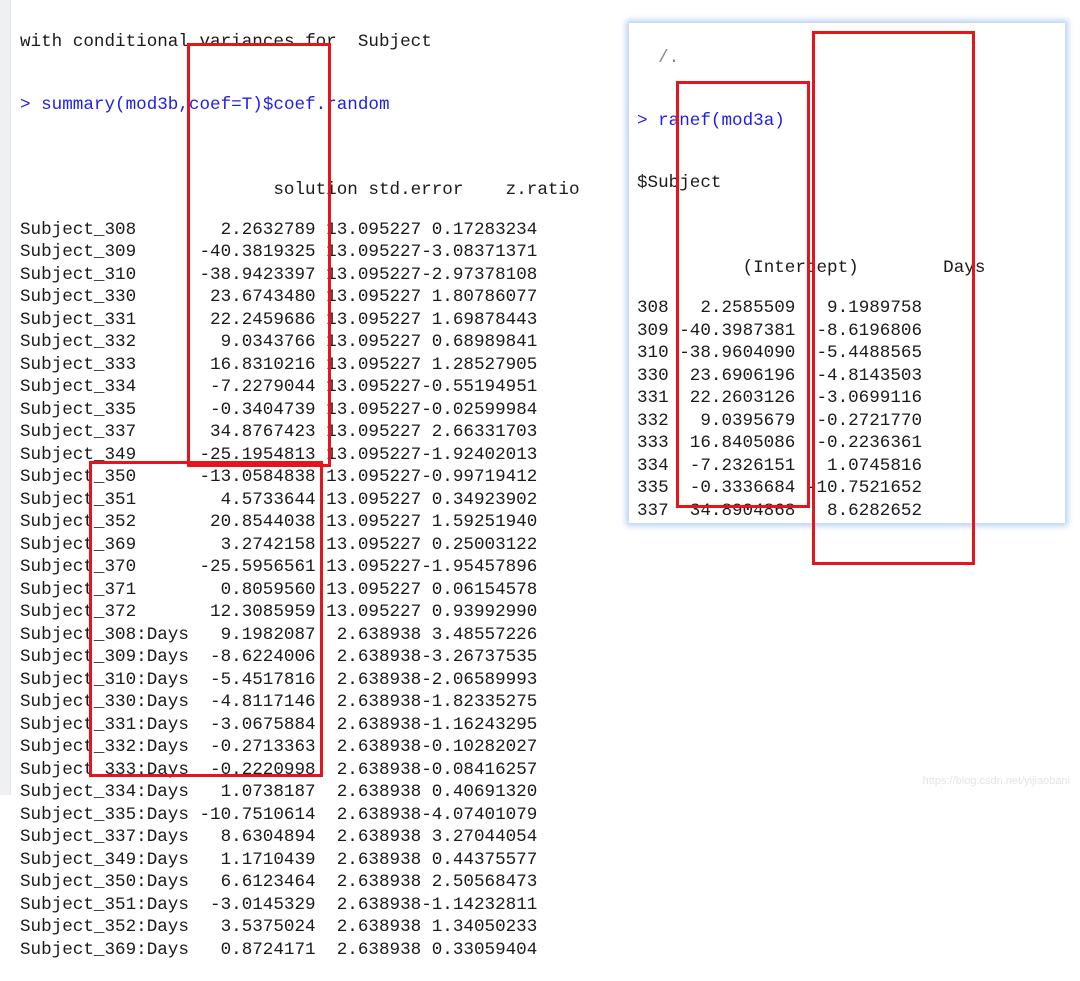 This screenshot has width=1080, height=981. What do you see at coordinates (104, 702) in the screenshot?
I see `row-name: Subject_330:Days` at bounding box center [104, 702].